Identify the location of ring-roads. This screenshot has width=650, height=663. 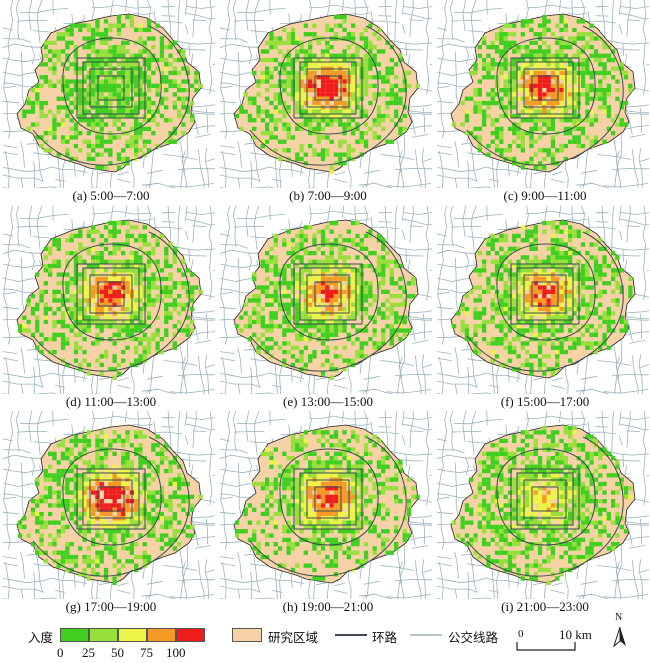
(111, 301).